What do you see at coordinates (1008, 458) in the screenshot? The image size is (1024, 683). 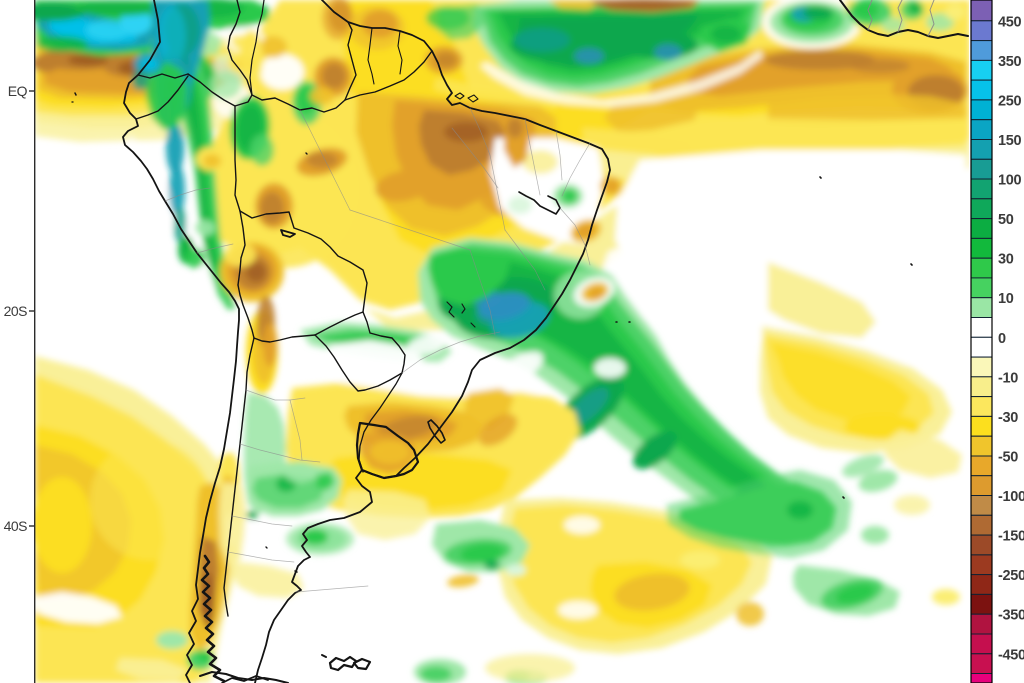 I see `svg-text: -50` at bounding box center [1008, 458].